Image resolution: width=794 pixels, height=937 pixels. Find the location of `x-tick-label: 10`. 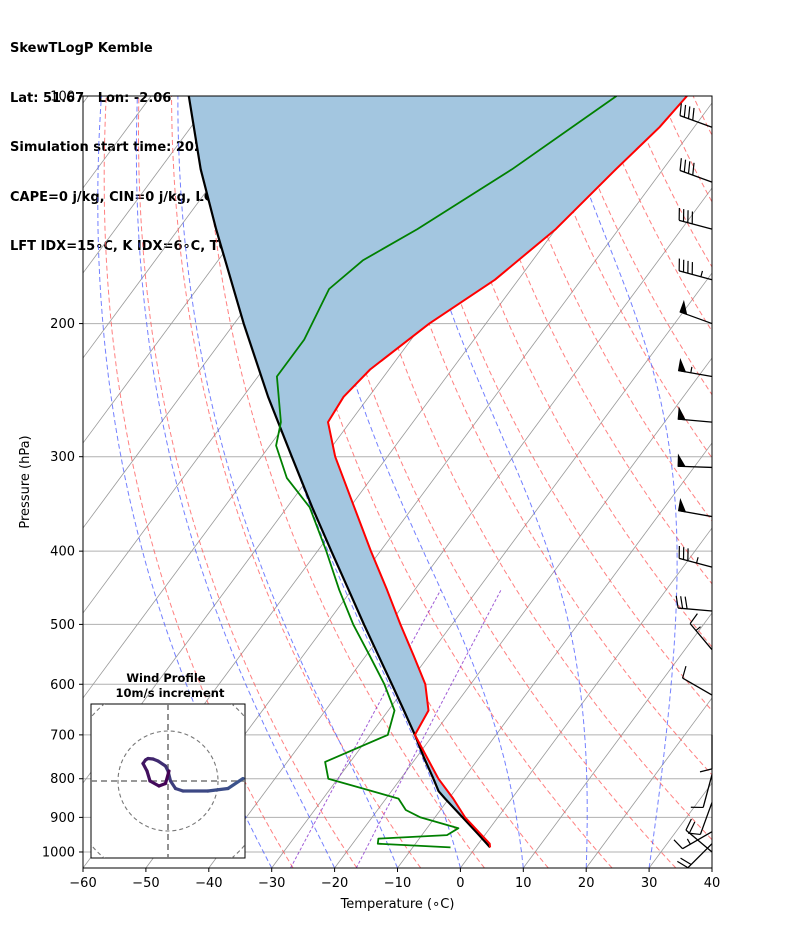

x-tick-label: 10 is located at coordinates (523, 883).